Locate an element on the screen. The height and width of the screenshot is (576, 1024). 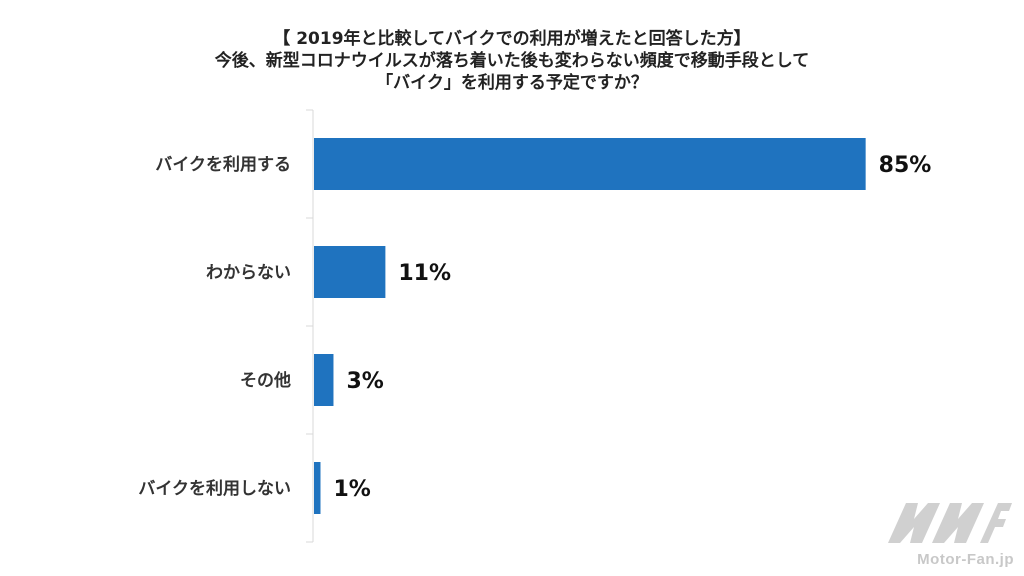
motor-fan-logo-icon is located at coordinates (950, 523).